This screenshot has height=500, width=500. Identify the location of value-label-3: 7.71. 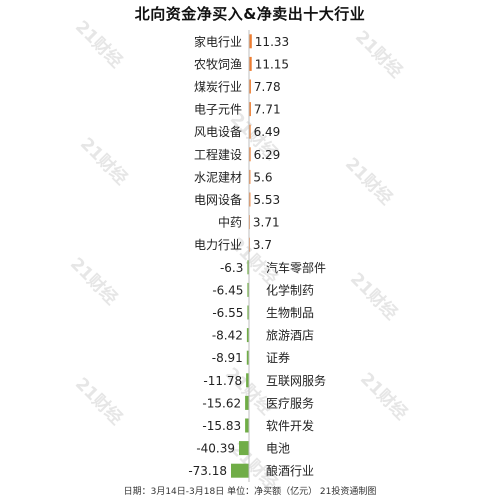
(267, 110).